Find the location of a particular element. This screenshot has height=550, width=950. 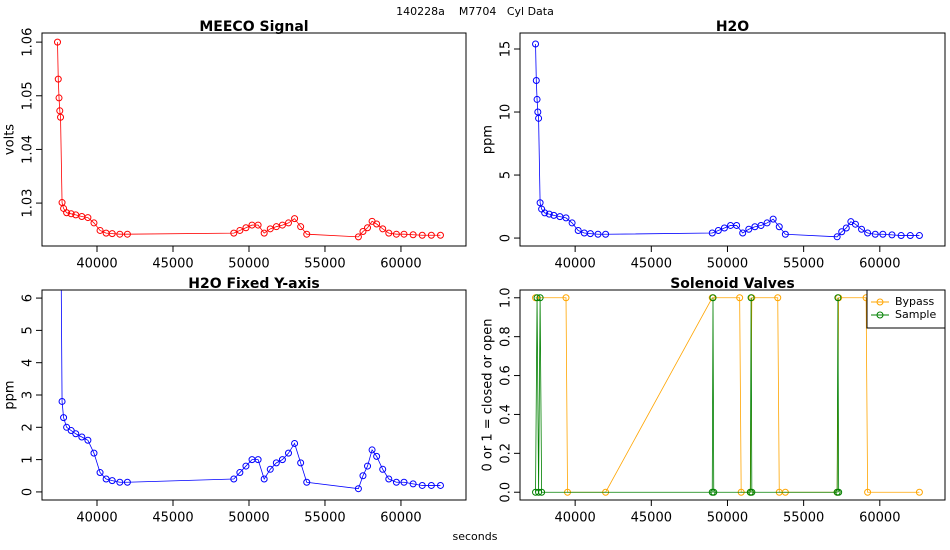

y-tick-label: 1.06 is located at coordinates (28, 42).